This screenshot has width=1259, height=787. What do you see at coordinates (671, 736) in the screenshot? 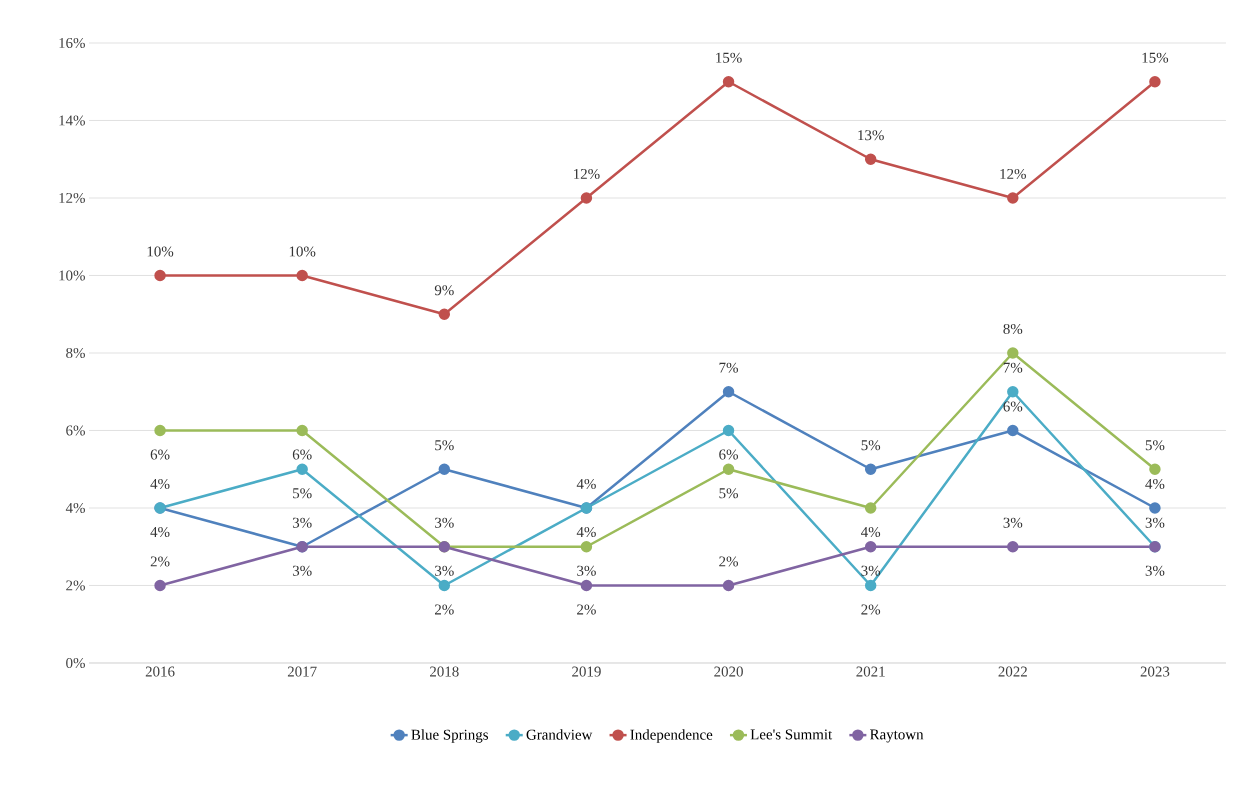
I see `legend-label: Independence` at bounding box center [671, 736].